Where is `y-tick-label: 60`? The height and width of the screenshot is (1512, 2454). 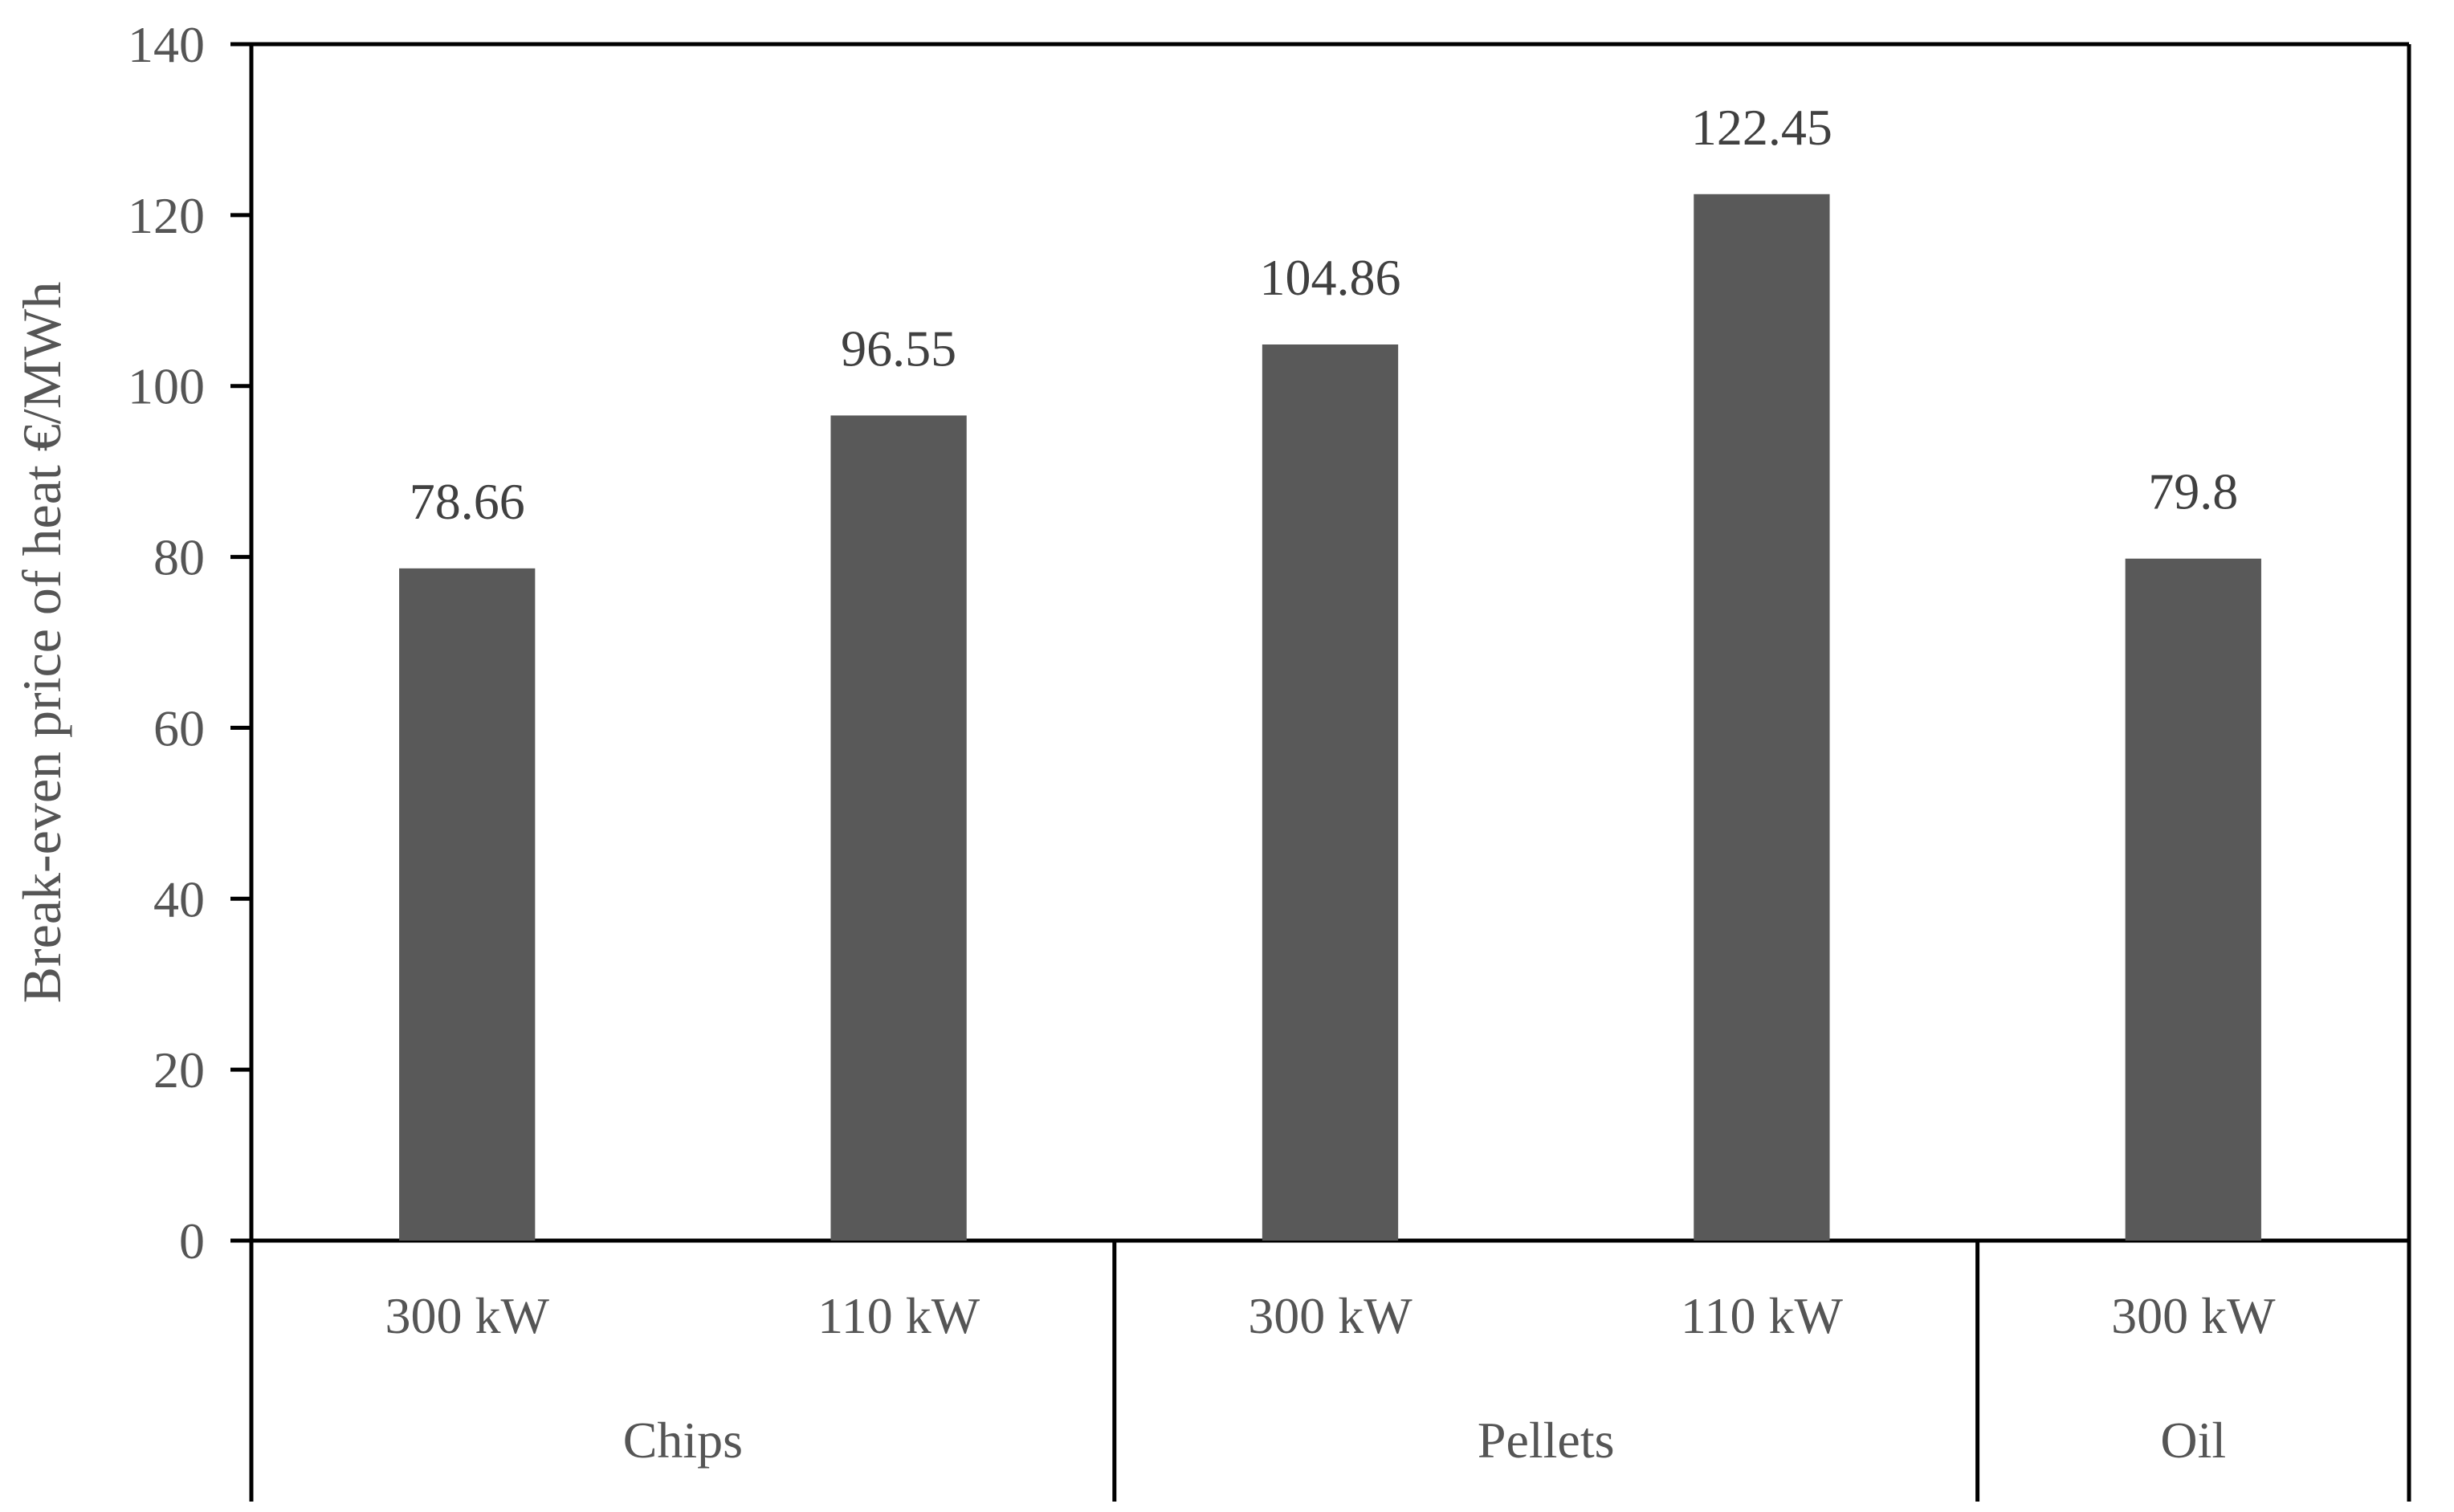 y-tick-label: 60 is located at coordinates (179, 727).